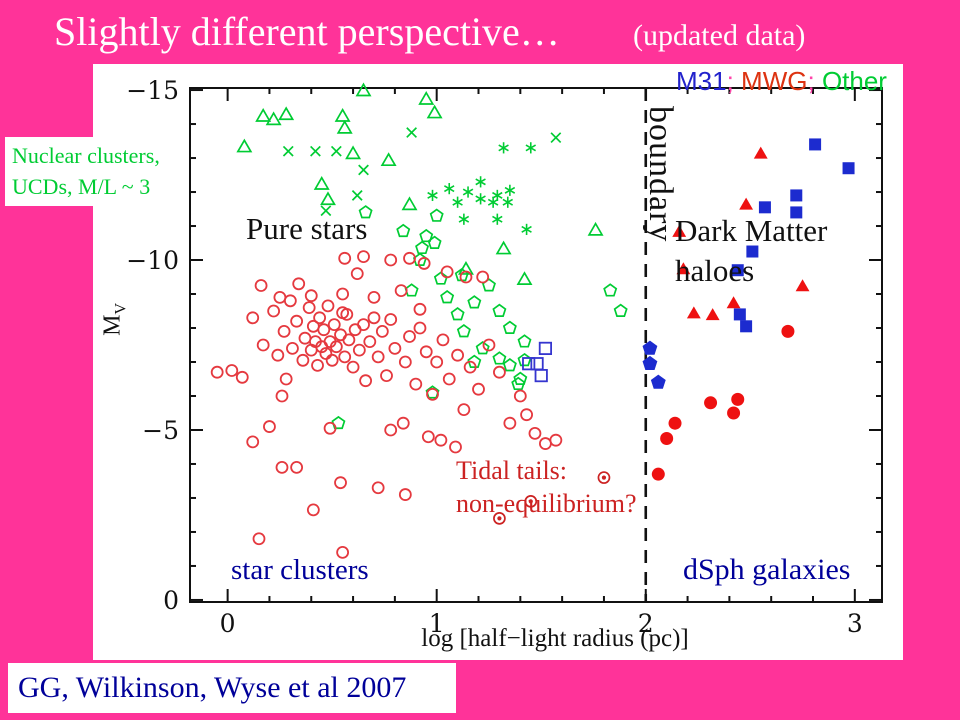  I want to click on boundary-label: boundary, so click(660, 174).